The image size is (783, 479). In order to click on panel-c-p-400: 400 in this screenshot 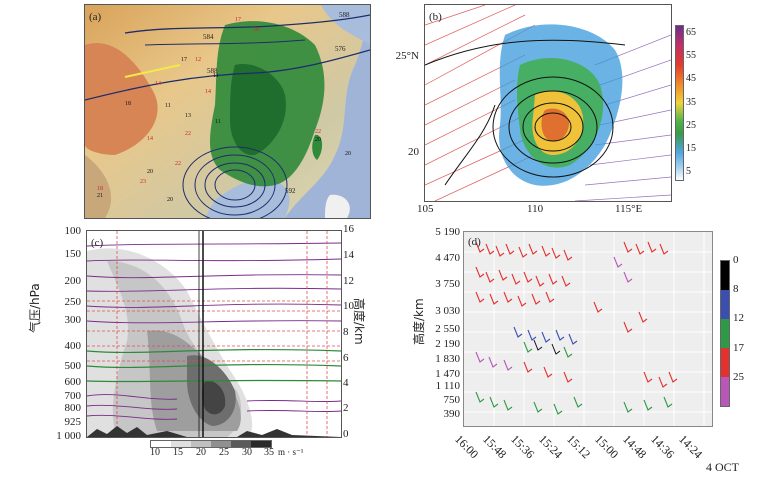, I will do `click(73, 346)`.